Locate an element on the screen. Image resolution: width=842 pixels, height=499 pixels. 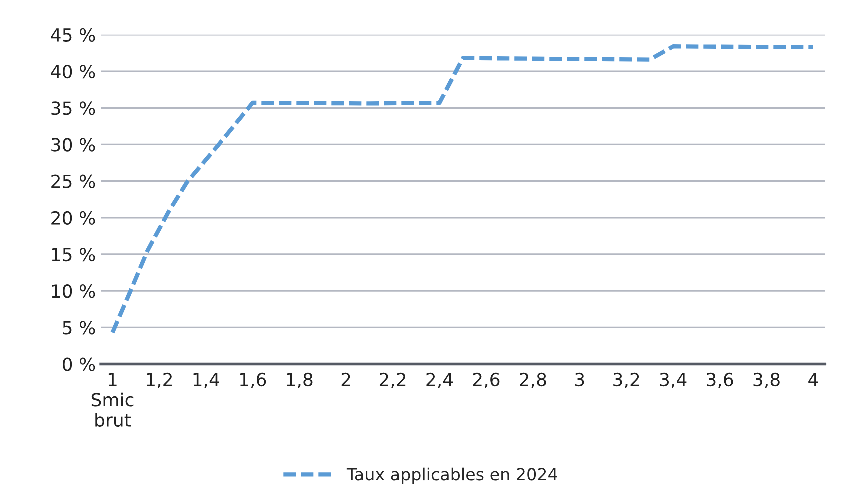
y-tick-label: 35 % is located at coordinates (74, 109).